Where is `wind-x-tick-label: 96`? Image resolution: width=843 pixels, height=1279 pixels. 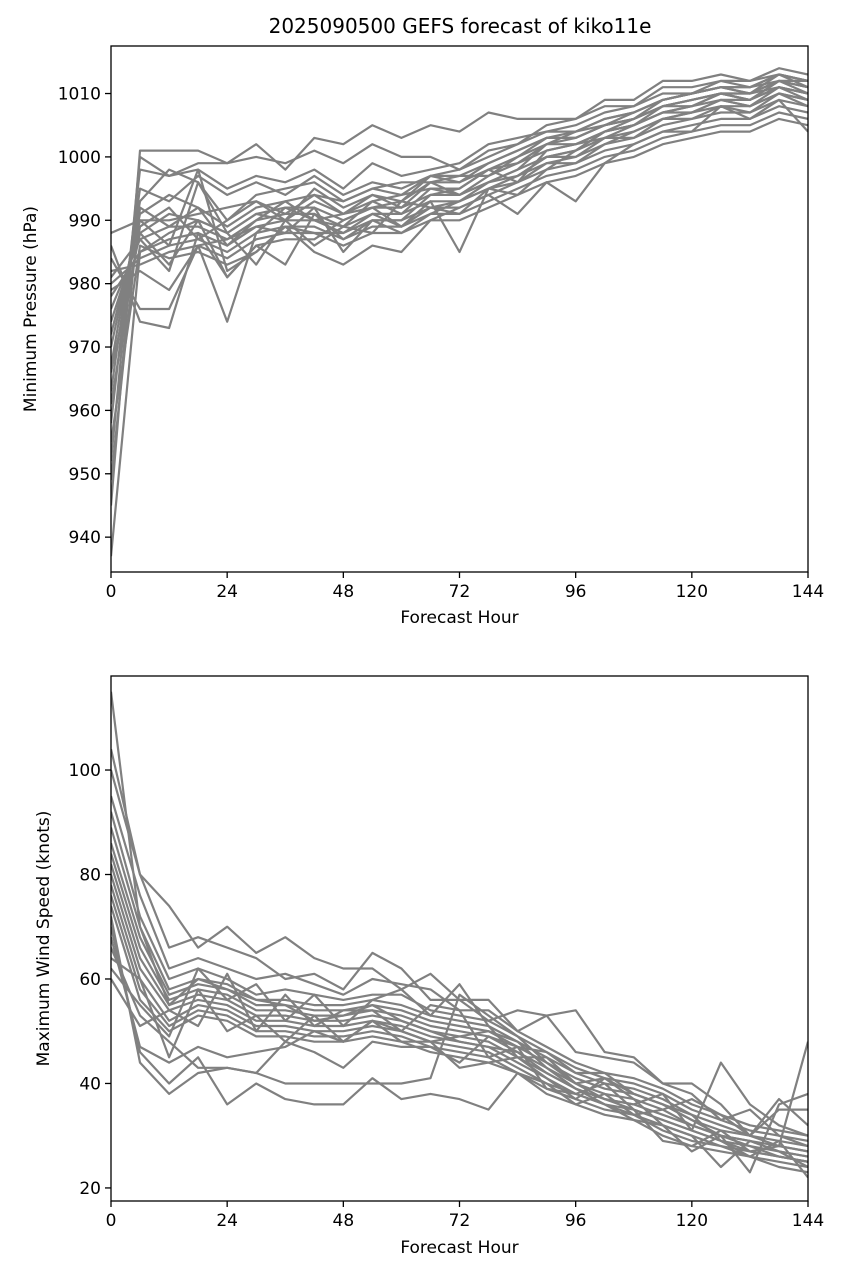
wind-x-tick-label: 96 is located at coordinates (576, 1221).